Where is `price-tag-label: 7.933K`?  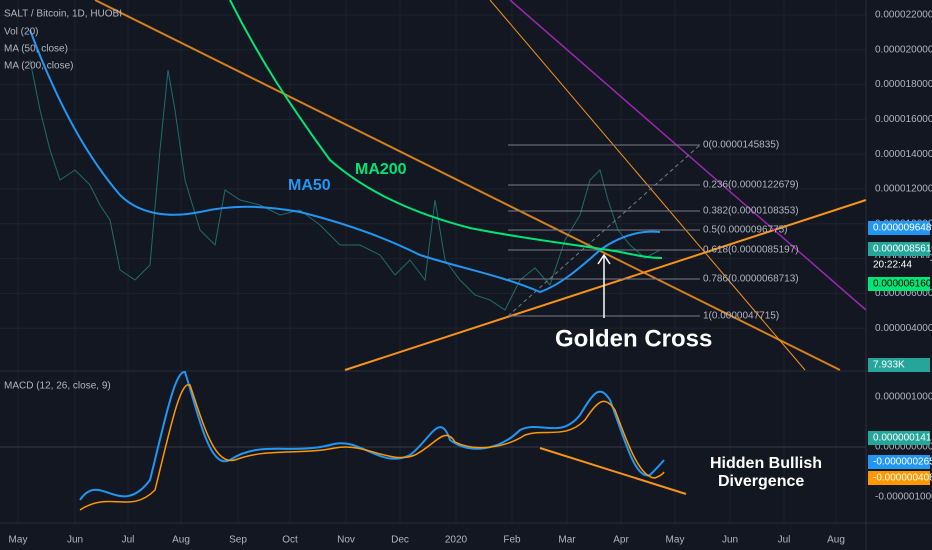
price-tag-label: 7.933K is located at coordinates (889, 365).